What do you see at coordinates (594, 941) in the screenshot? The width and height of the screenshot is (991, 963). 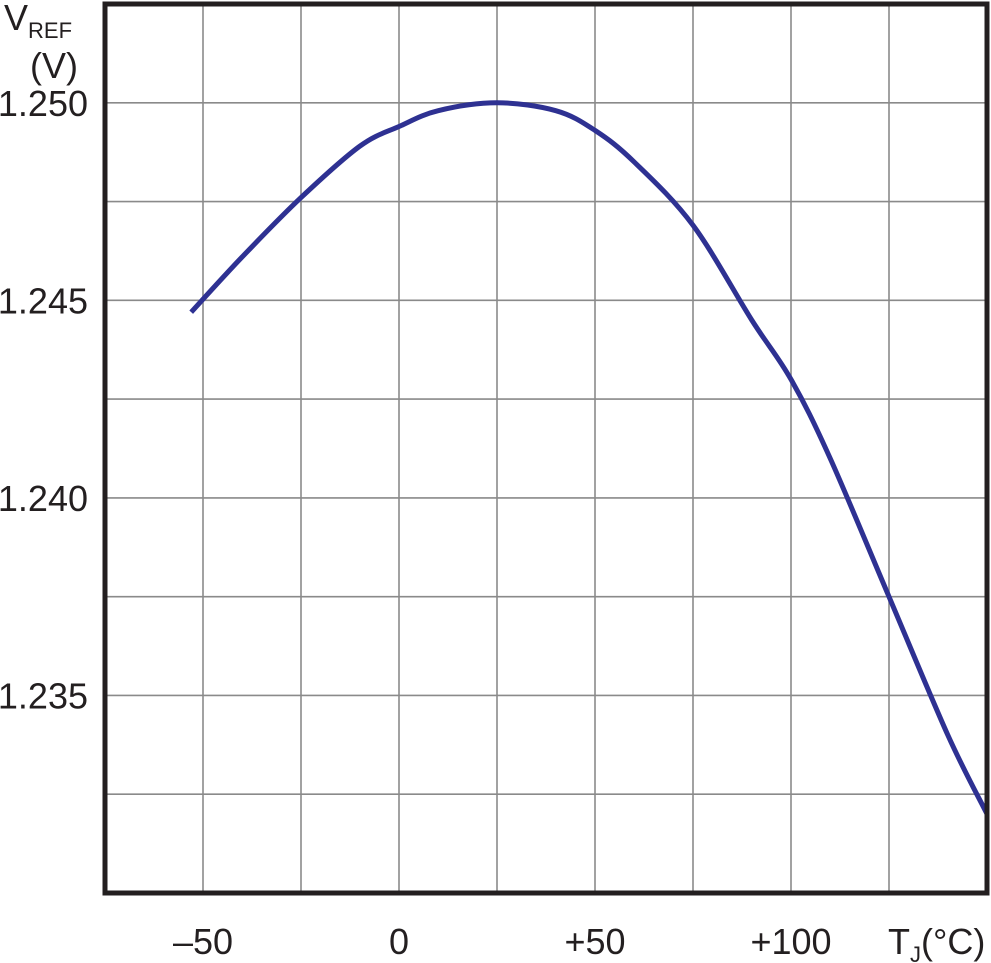 I see `x-tick-label: +50` at bounding box center [594, 941].